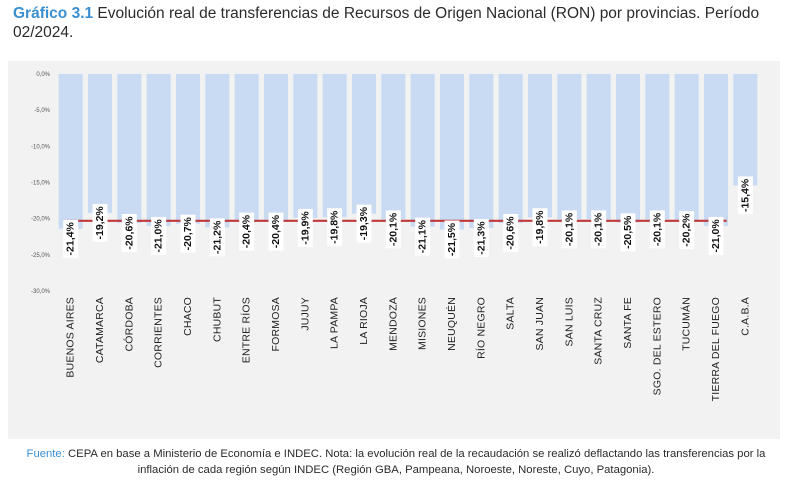 The height and width of the screenshot is (502, 790). Describe the element at coordinates (41, 184) in the screenshot. I see `y-tick-label: -15,0%` at that location.